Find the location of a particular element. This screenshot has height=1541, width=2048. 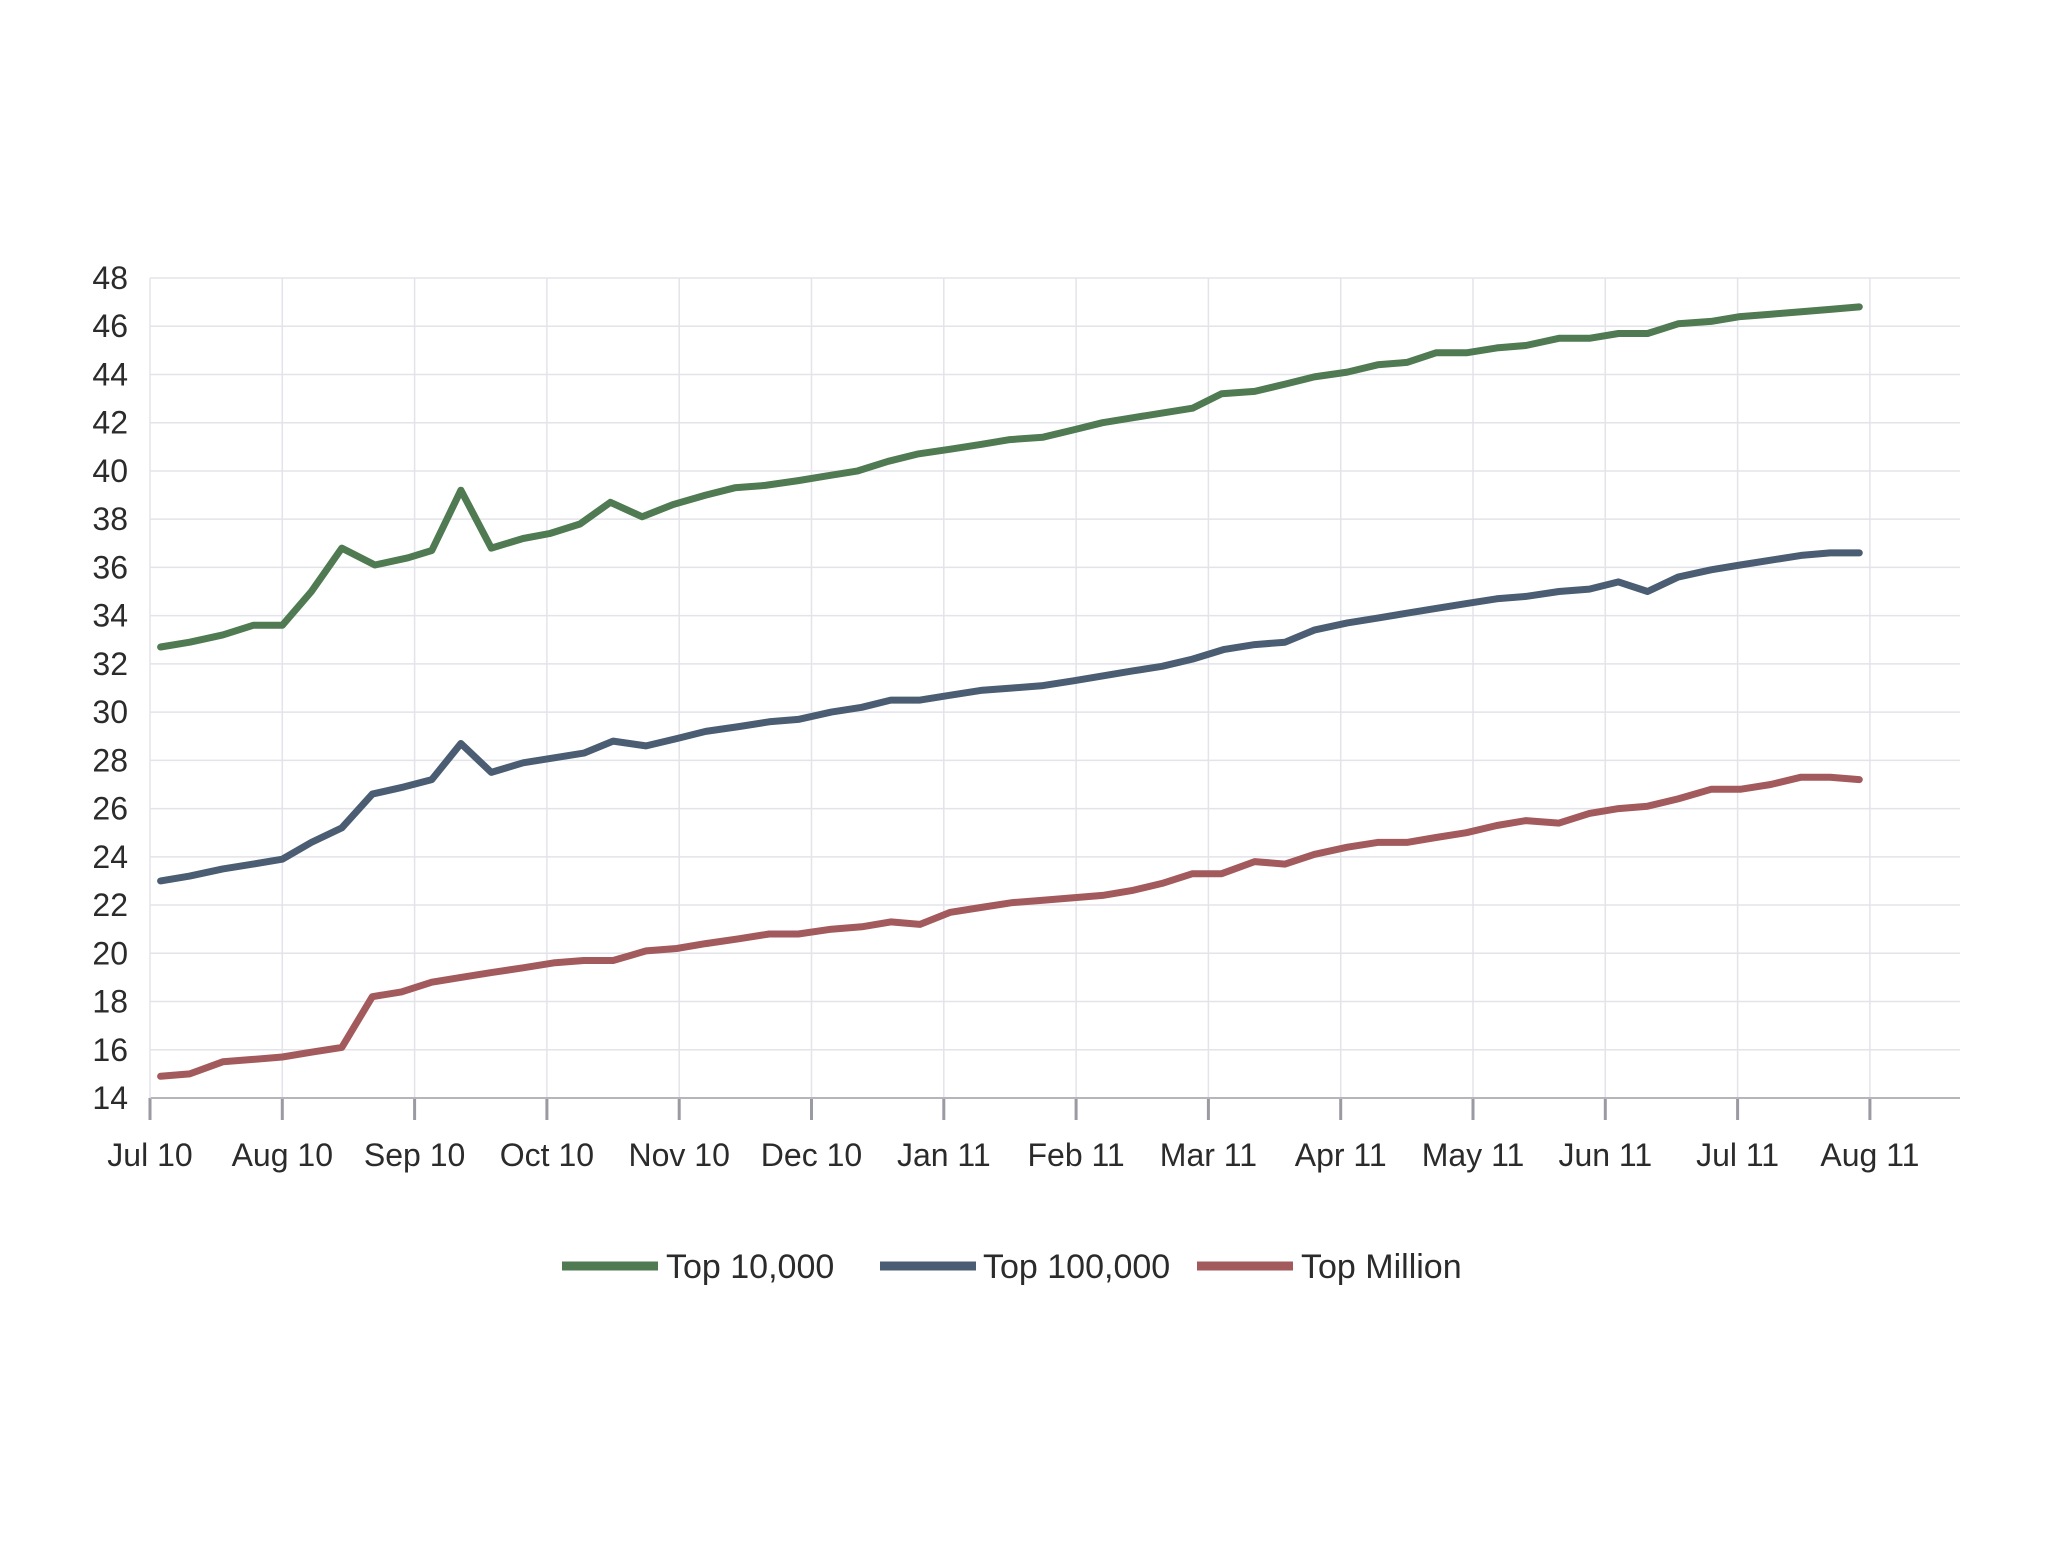

x-tick-label: Sep 10 is located at coordinates (414, 1155).